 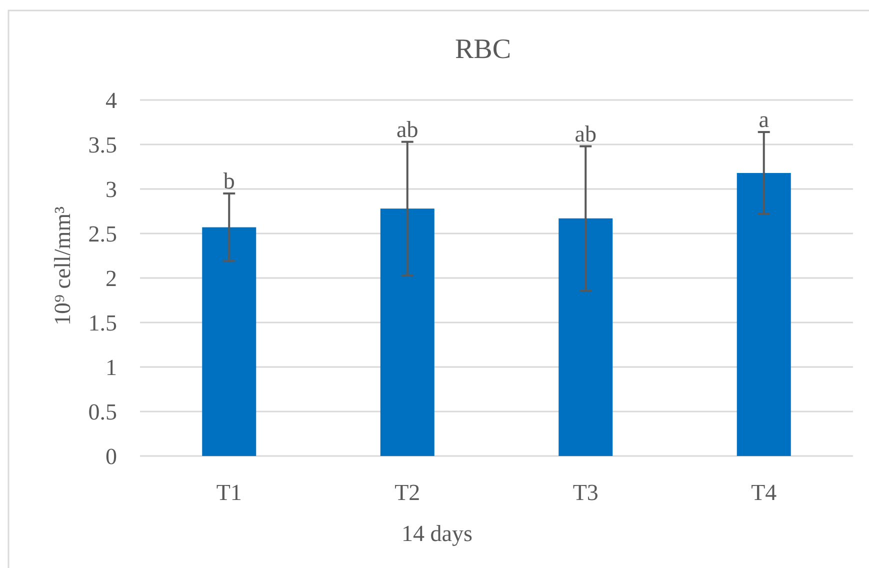 I want to click on y-tick-label: 3, so click(x=111, y=189).